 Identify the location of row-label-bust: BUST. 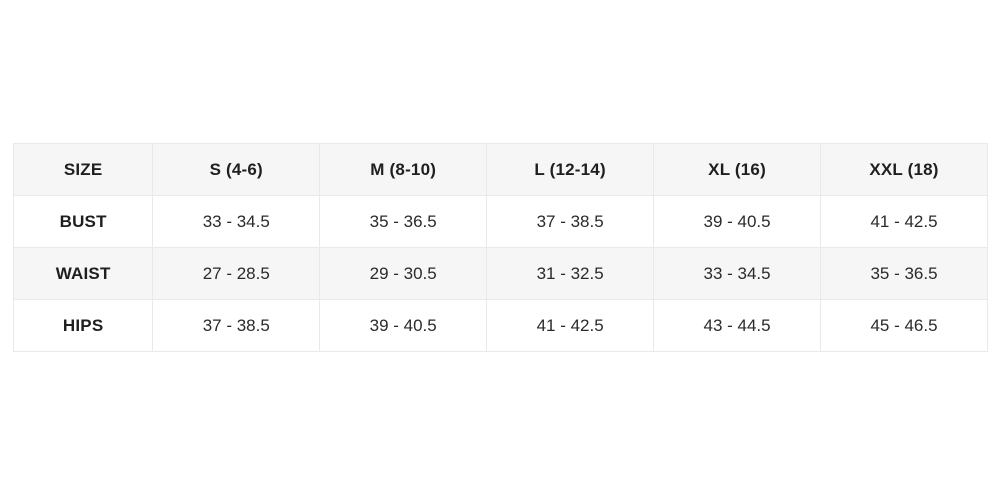
(83, 221).